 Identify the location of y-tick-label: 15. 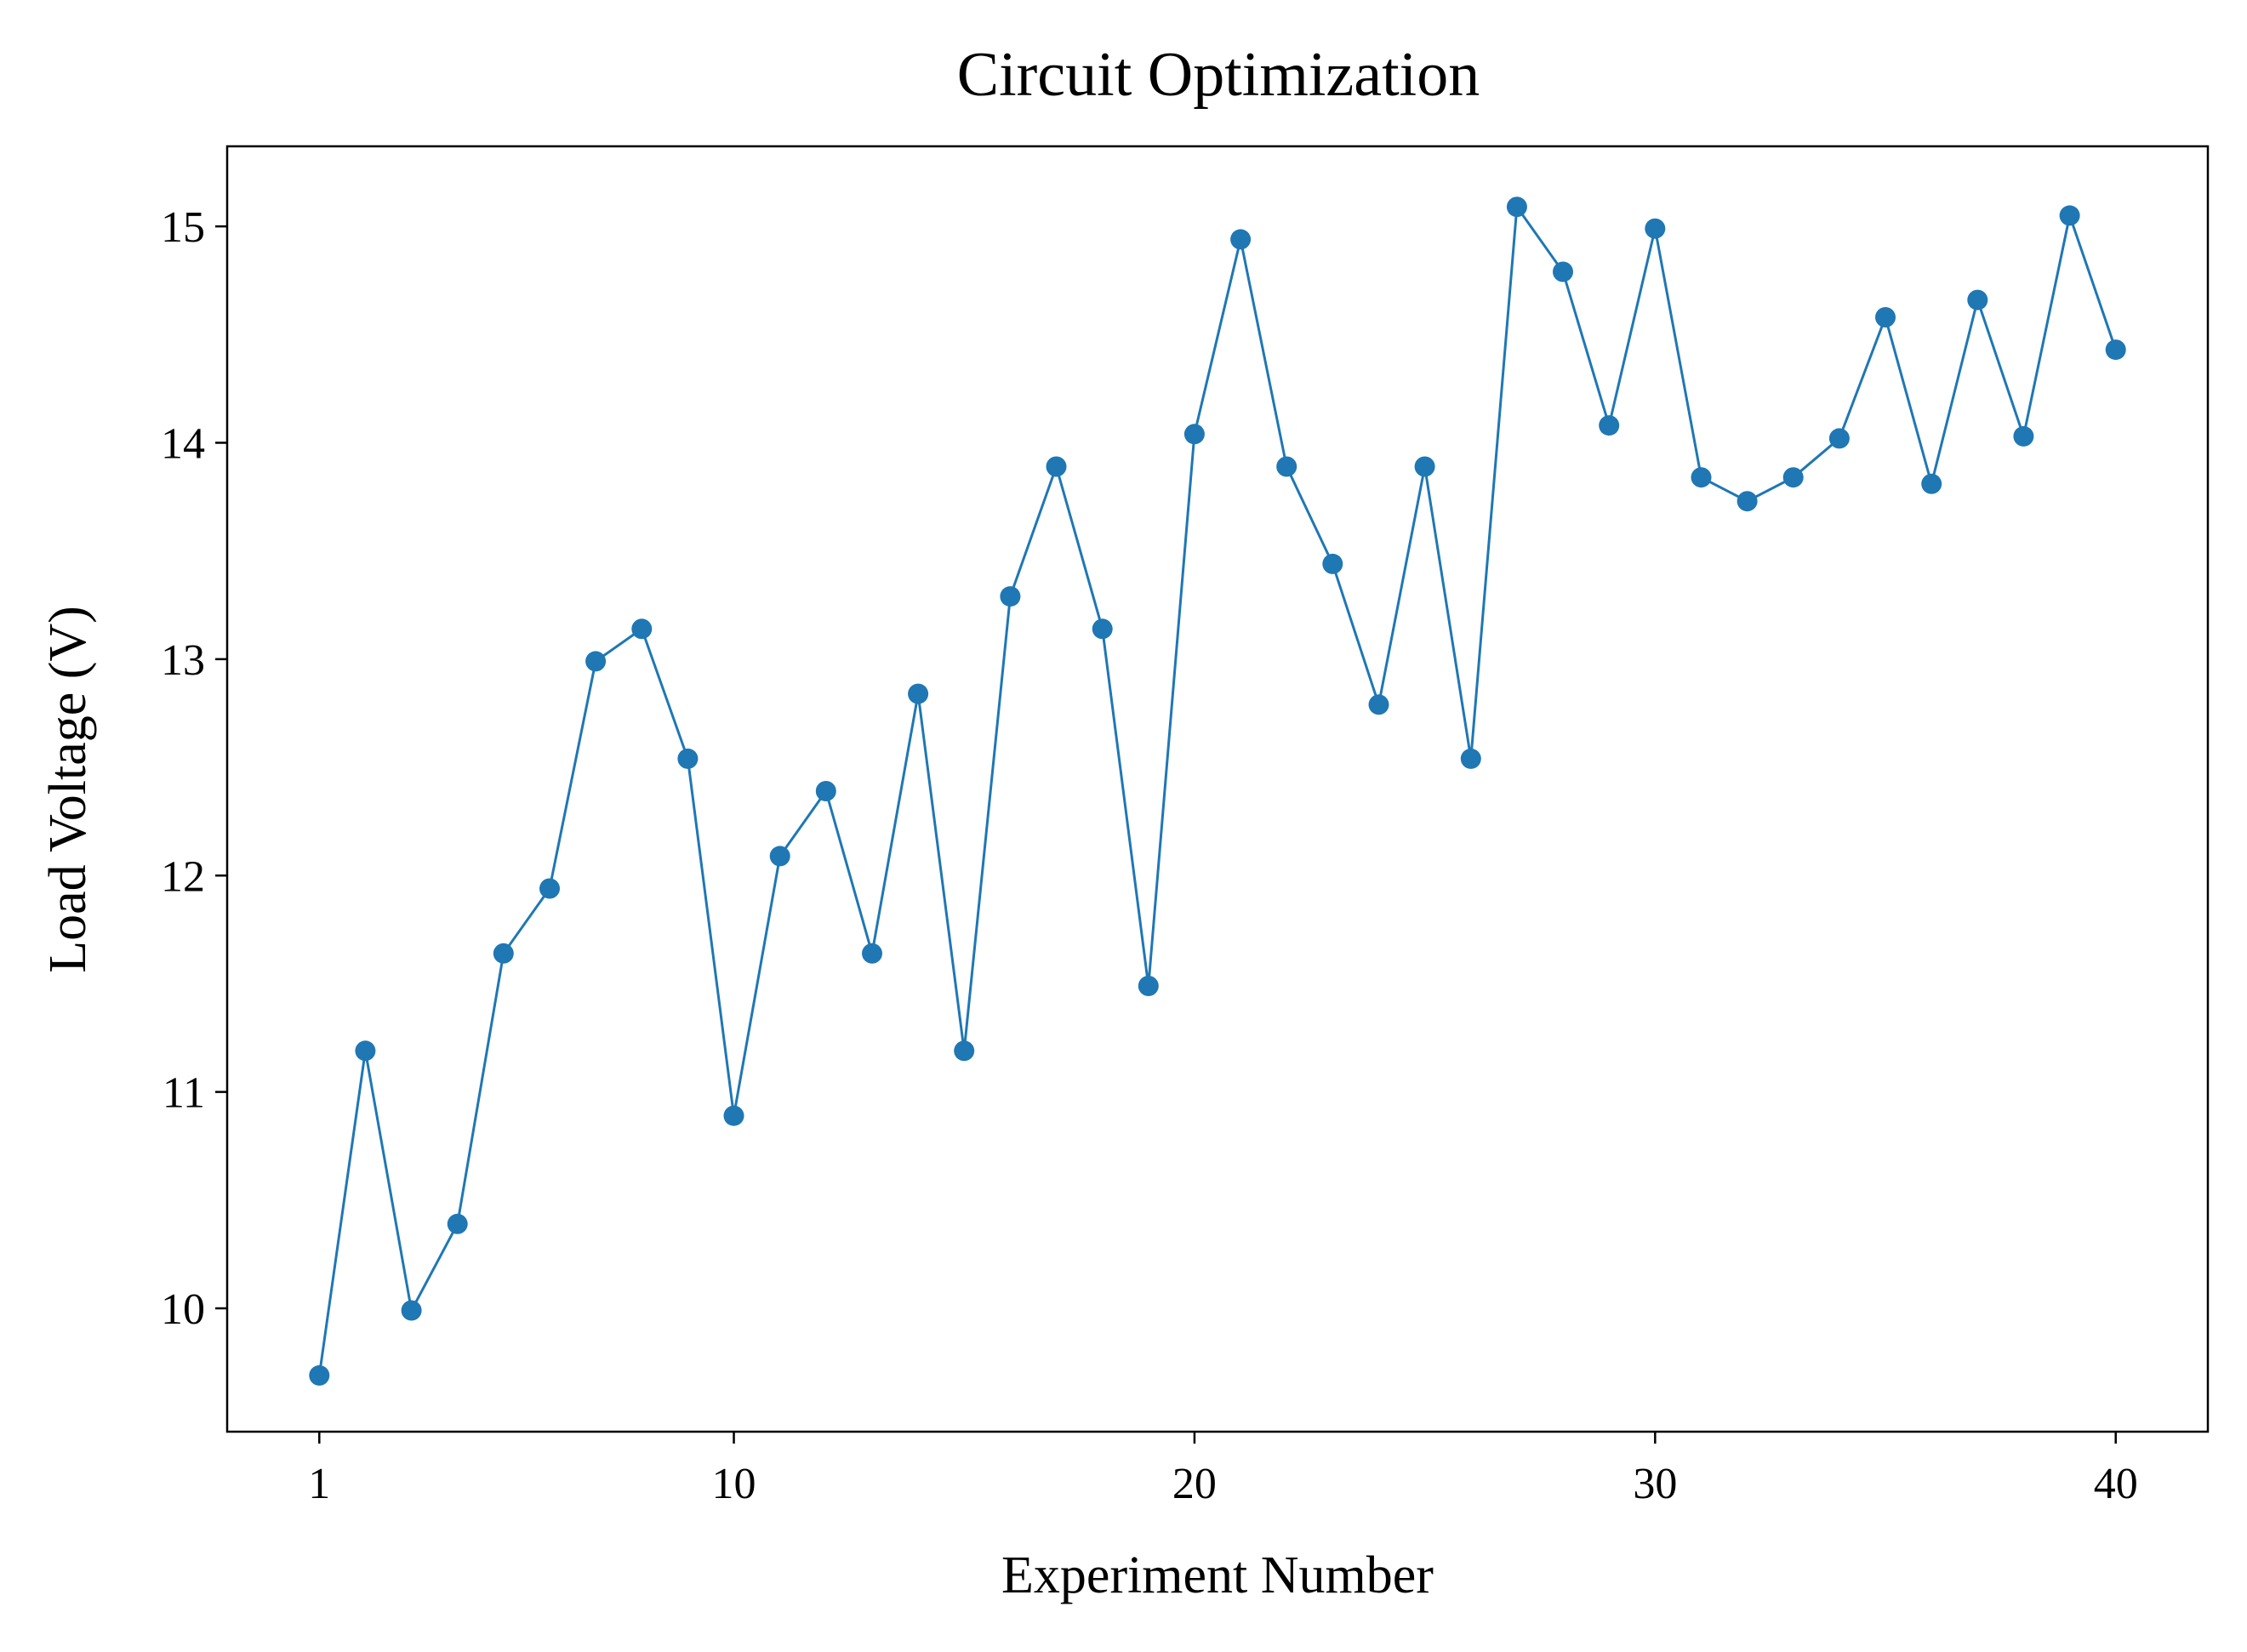
(183, 227).